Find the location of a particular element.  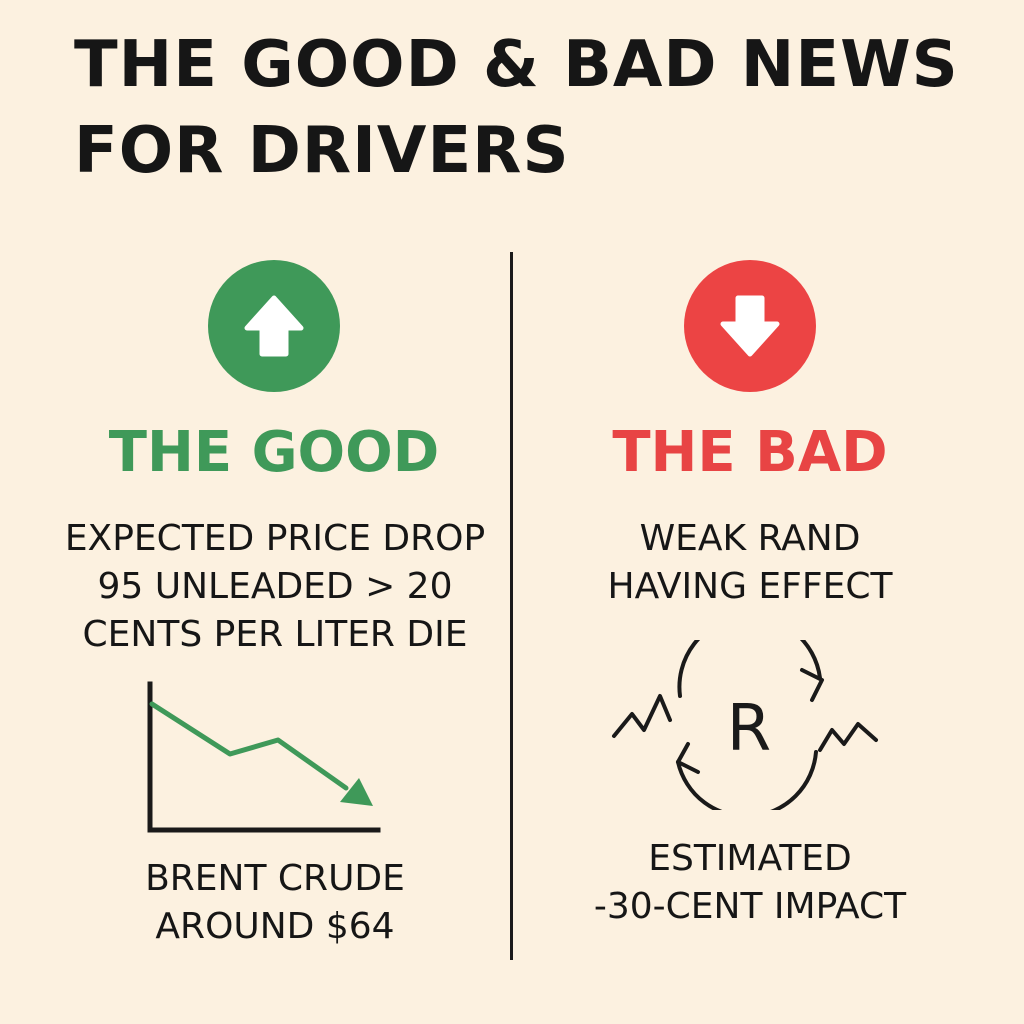

bad-description-line: HAVING EFFECT is located at coordinates (750, 586).